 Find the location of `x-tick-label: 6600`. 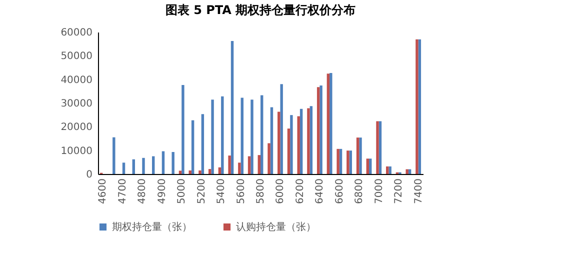

x-tick-label: 6600 is located at coordinates (340, 191).